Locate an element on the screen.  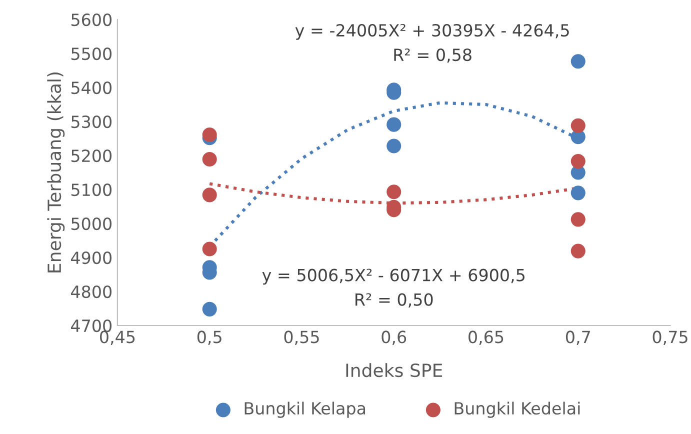
annotation: R² = 0,58 is located at coordinates (433, 55).